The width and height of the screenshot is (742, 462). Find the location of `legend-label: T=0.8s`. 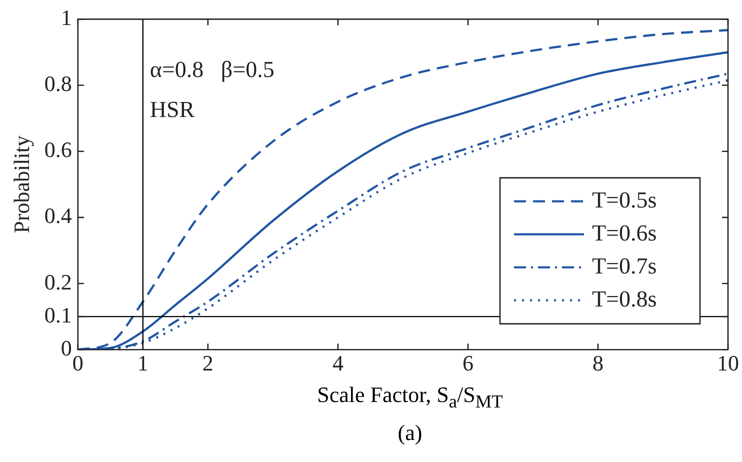

legend-label: T=0.8s is located at coordinates (624, 299).